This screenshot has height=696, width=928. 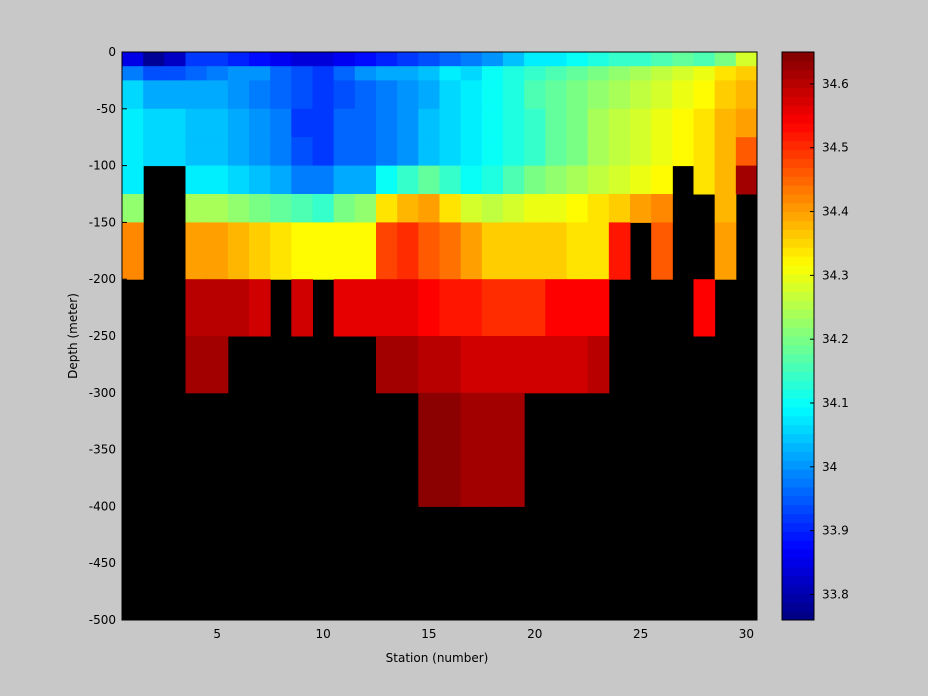 What do you see at coordinates (322, 634) in the screenshot?
I see `x-tick-label: 10` at bounding box center [322, 634].